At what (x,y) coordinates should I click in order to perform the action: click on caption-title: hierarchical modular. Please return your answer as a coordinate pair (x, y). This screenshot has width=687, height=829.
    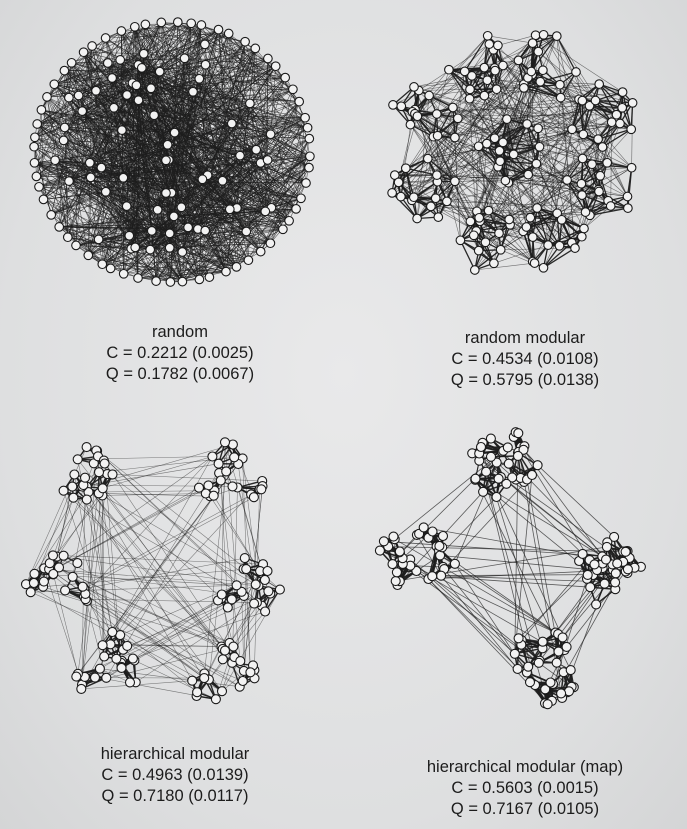
    Looking at the image, I should click on (175, 754).